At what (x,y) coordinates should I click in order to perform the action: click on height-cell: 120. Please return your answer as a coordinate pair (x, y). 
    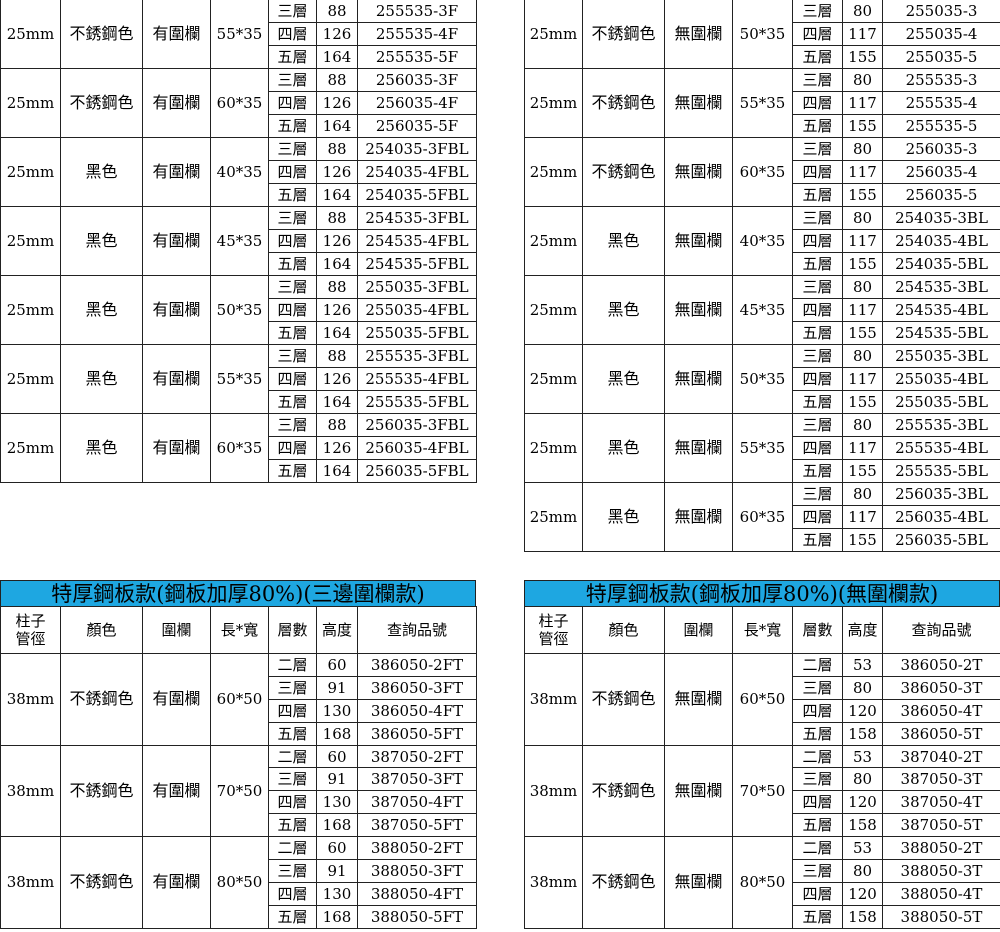
    Looking at the image, I should click on (862, 710).